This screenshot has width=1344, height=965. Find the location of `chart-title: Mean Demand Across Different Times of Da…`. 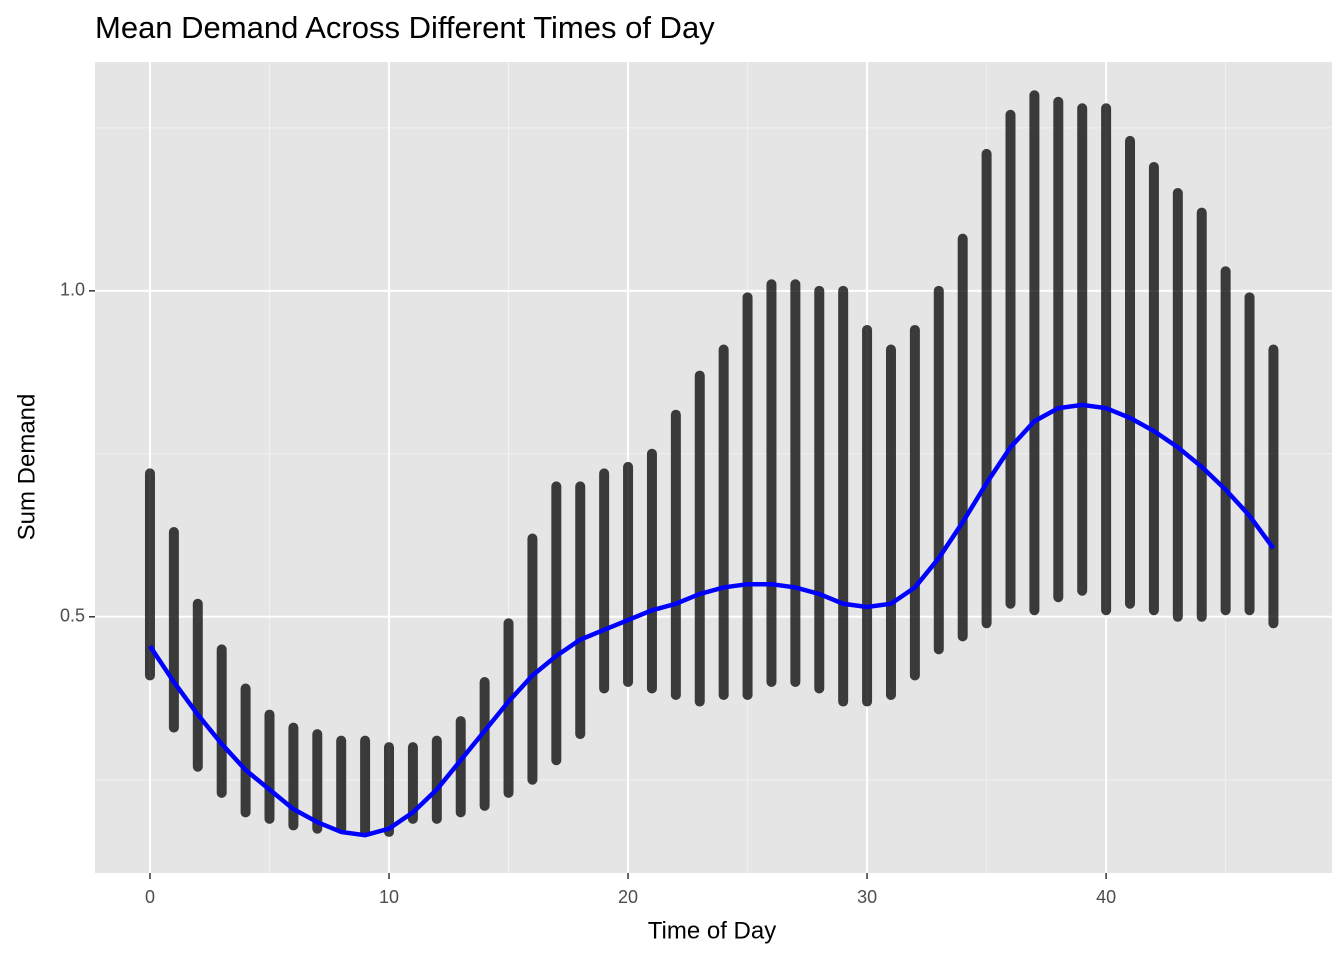

chart-title: Mean Demand Across Different Times of Da… is located at coordinates (405, 27).